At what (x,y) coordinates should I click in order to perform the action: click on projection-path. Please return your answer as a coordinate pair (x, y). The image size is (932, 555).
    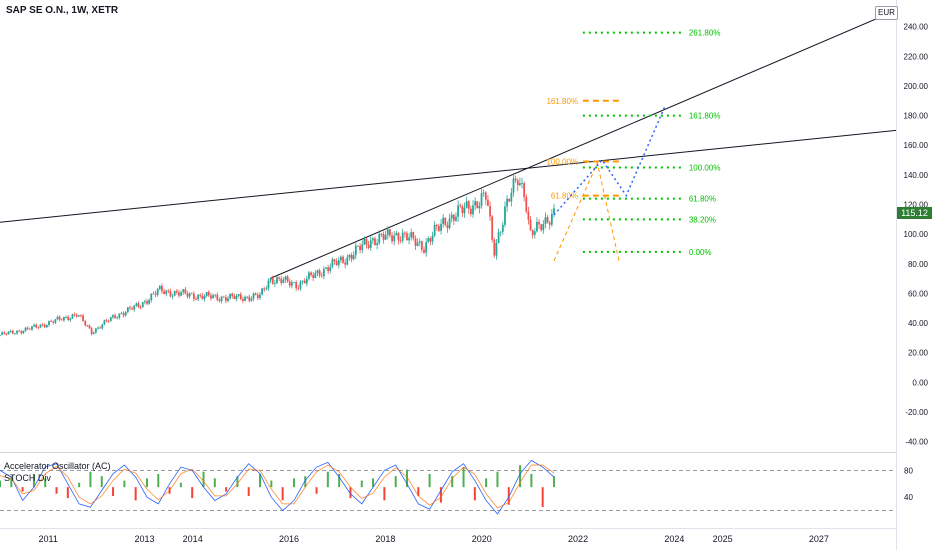
    Looking at the image, I should click on (609, 161).